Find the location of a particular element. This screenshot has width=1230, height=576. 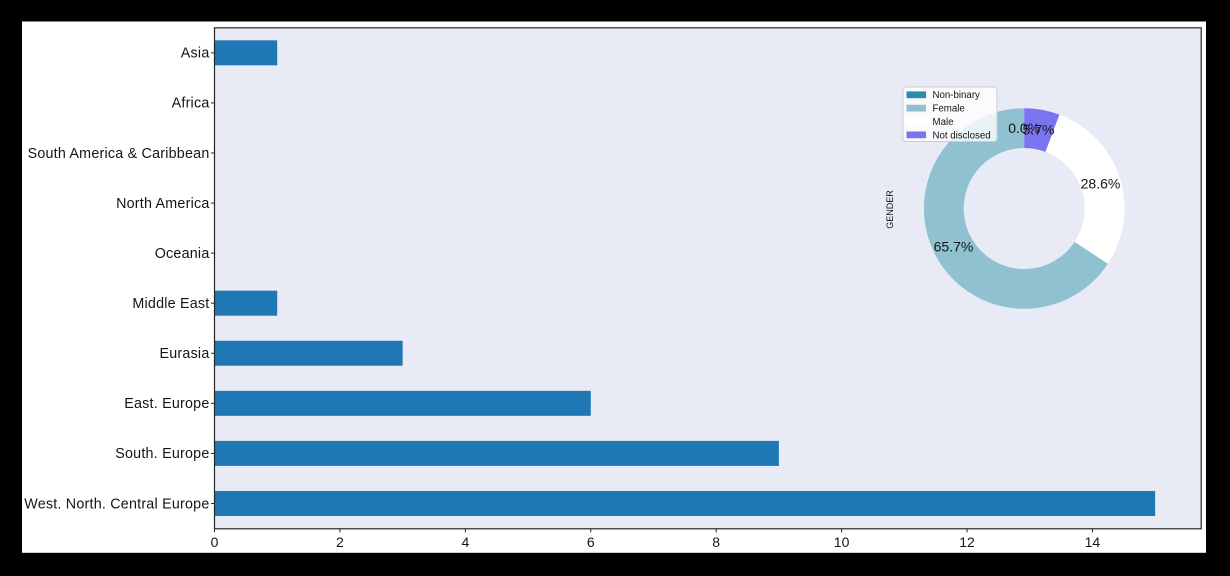

svg-text: 14 is located at coordinates (1093, 542).